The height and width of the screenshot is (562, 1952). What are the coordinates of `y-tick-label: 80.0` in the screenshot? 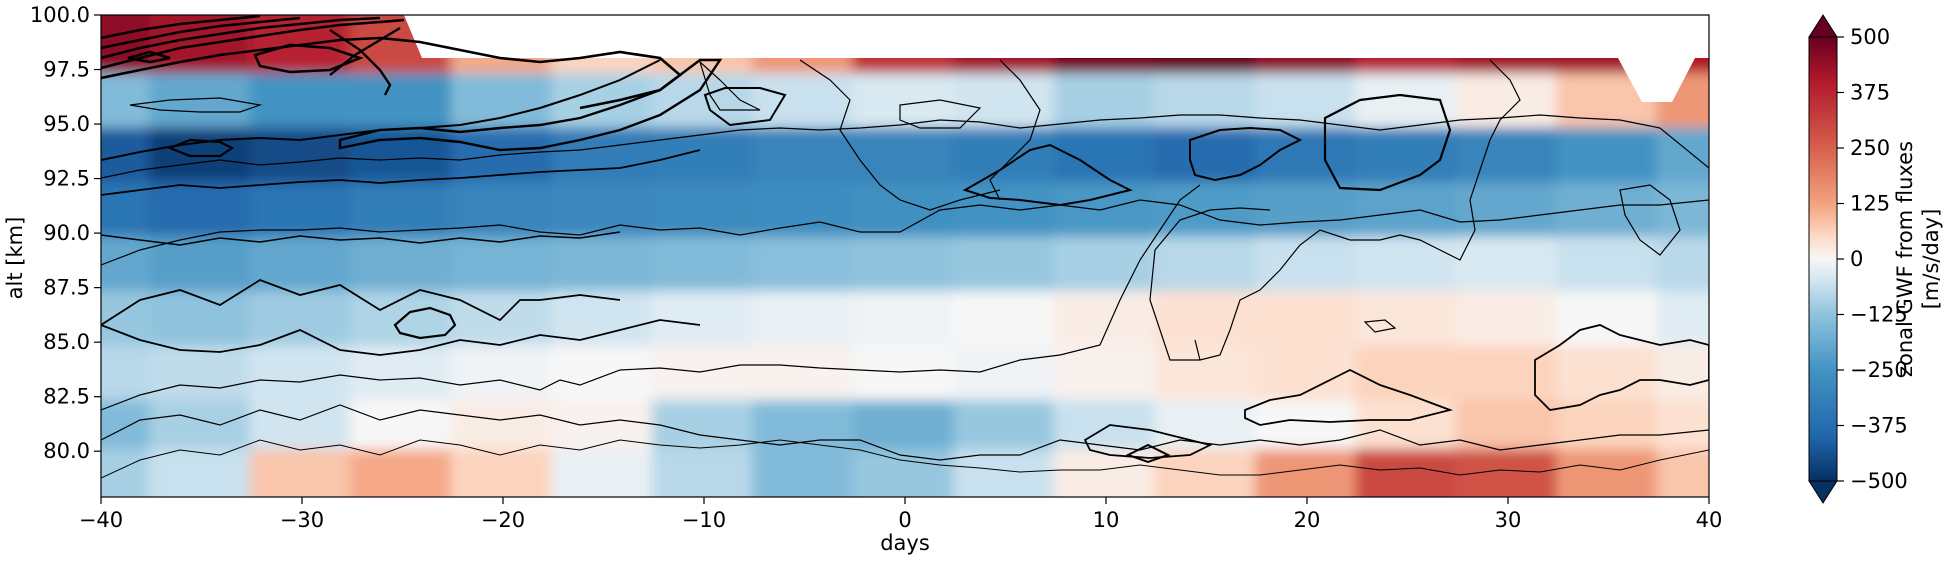 It's located at (66, 451).